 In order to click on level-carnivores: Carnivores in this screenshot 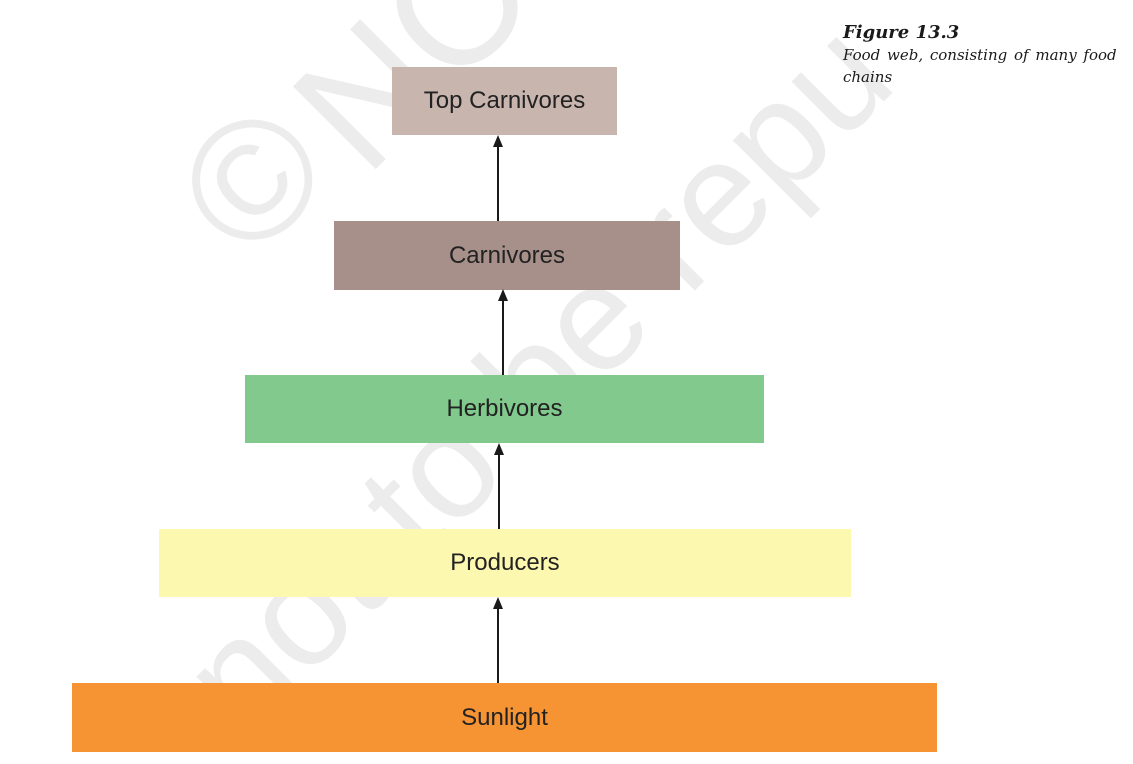, I will do `click(507, 255)`.